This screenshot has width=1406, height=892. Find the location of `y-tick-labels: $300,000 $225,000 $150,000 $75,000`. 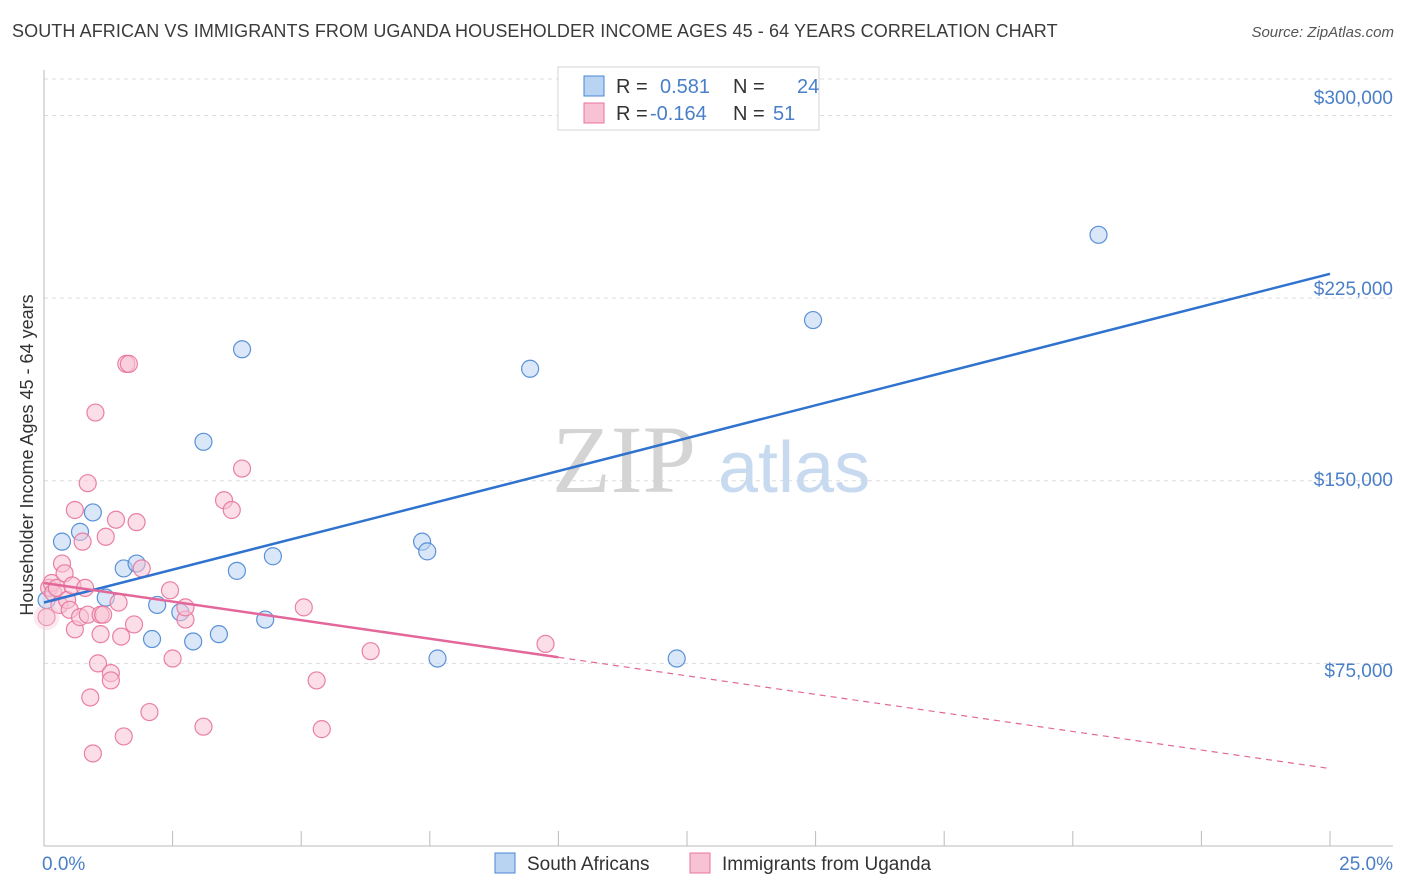

y-tick-labels: $300,000 $225,000 $150,000 $75,000 is located at coordinates (1353, 385).